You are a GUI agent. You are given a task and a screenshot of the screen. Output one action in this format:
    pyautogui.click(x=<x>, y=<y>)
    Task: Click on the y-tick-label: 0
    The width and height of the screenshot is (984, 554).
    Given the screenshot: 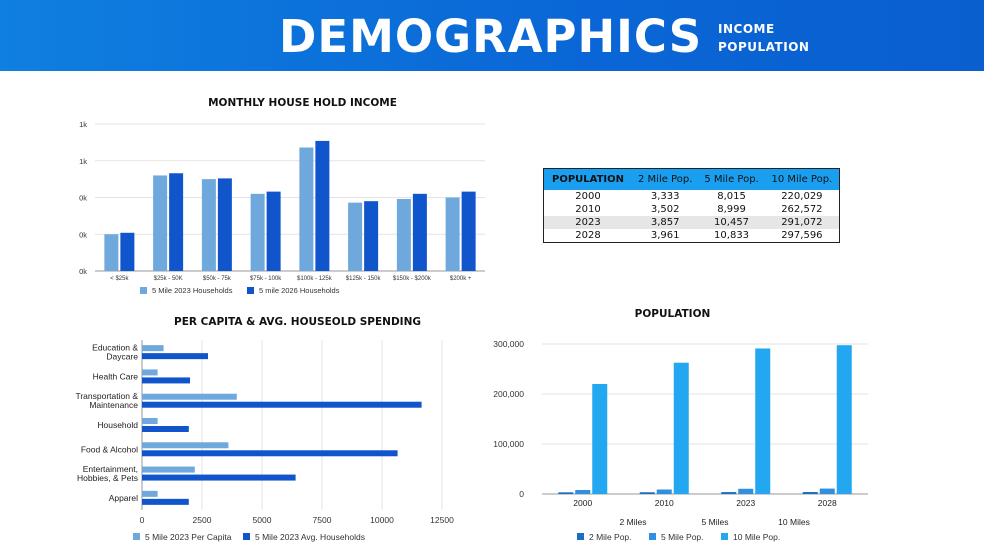 What is the action you would take?
    pyautogui.click(x=521, y=494)
    